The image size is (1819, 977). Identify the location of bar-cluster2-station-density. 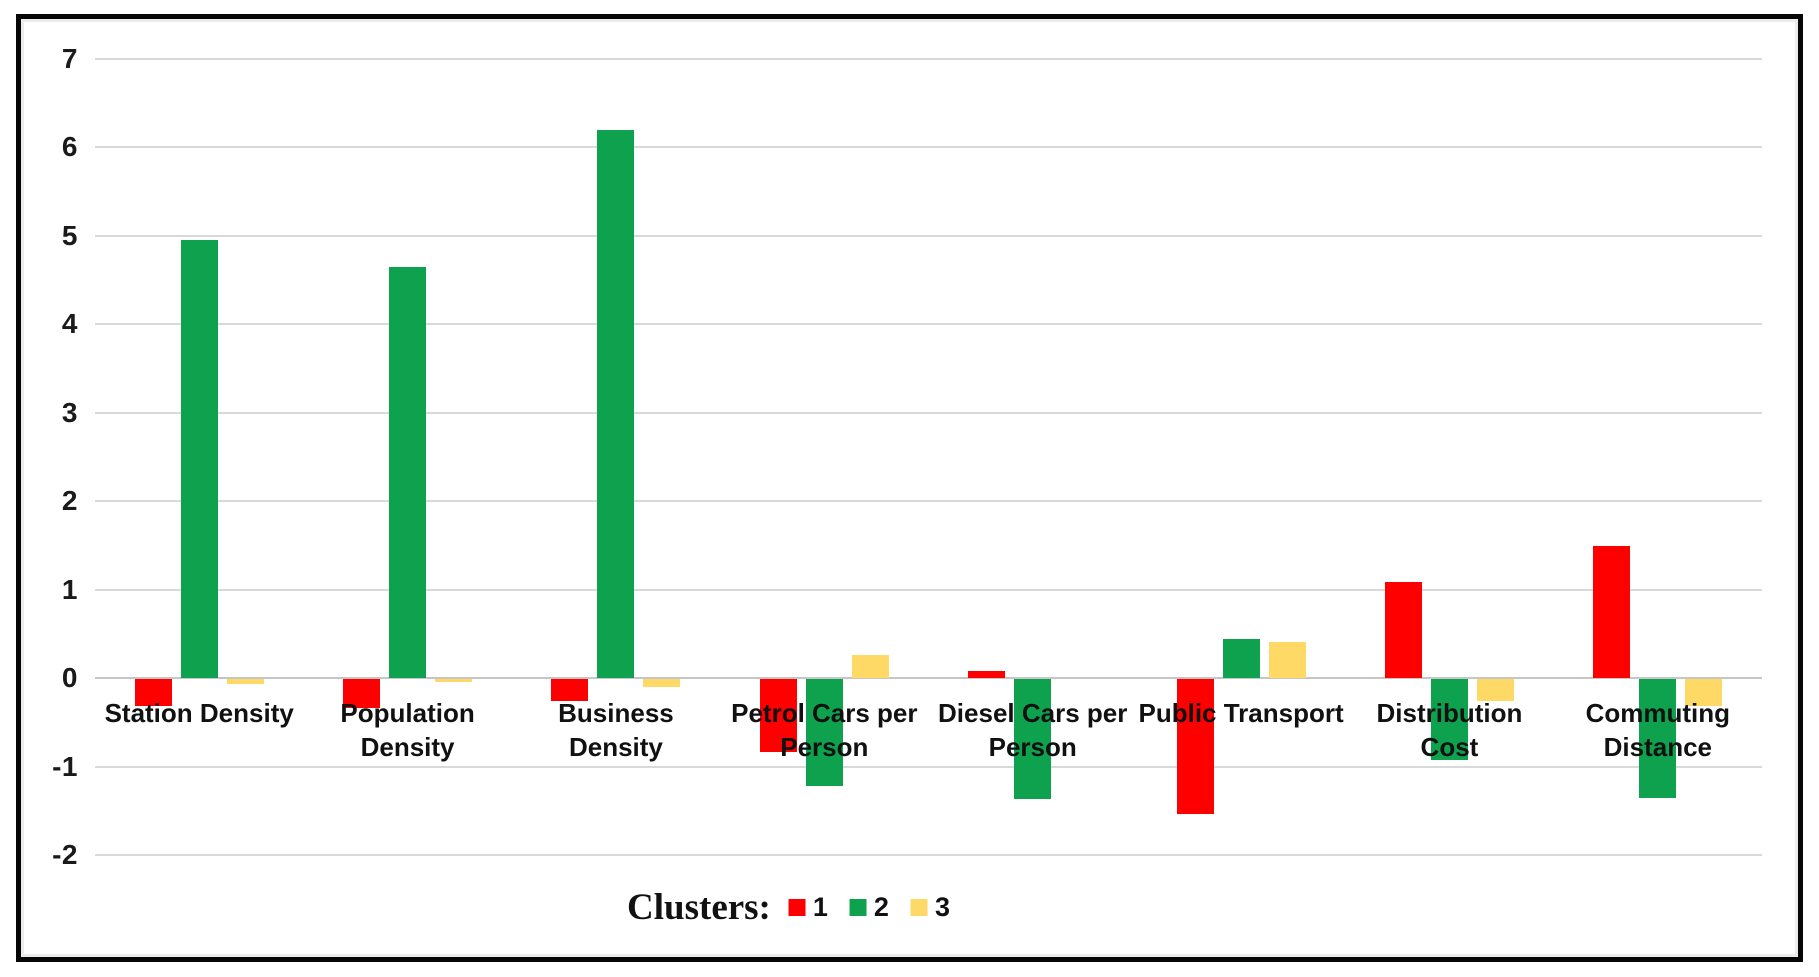
(199, 458).